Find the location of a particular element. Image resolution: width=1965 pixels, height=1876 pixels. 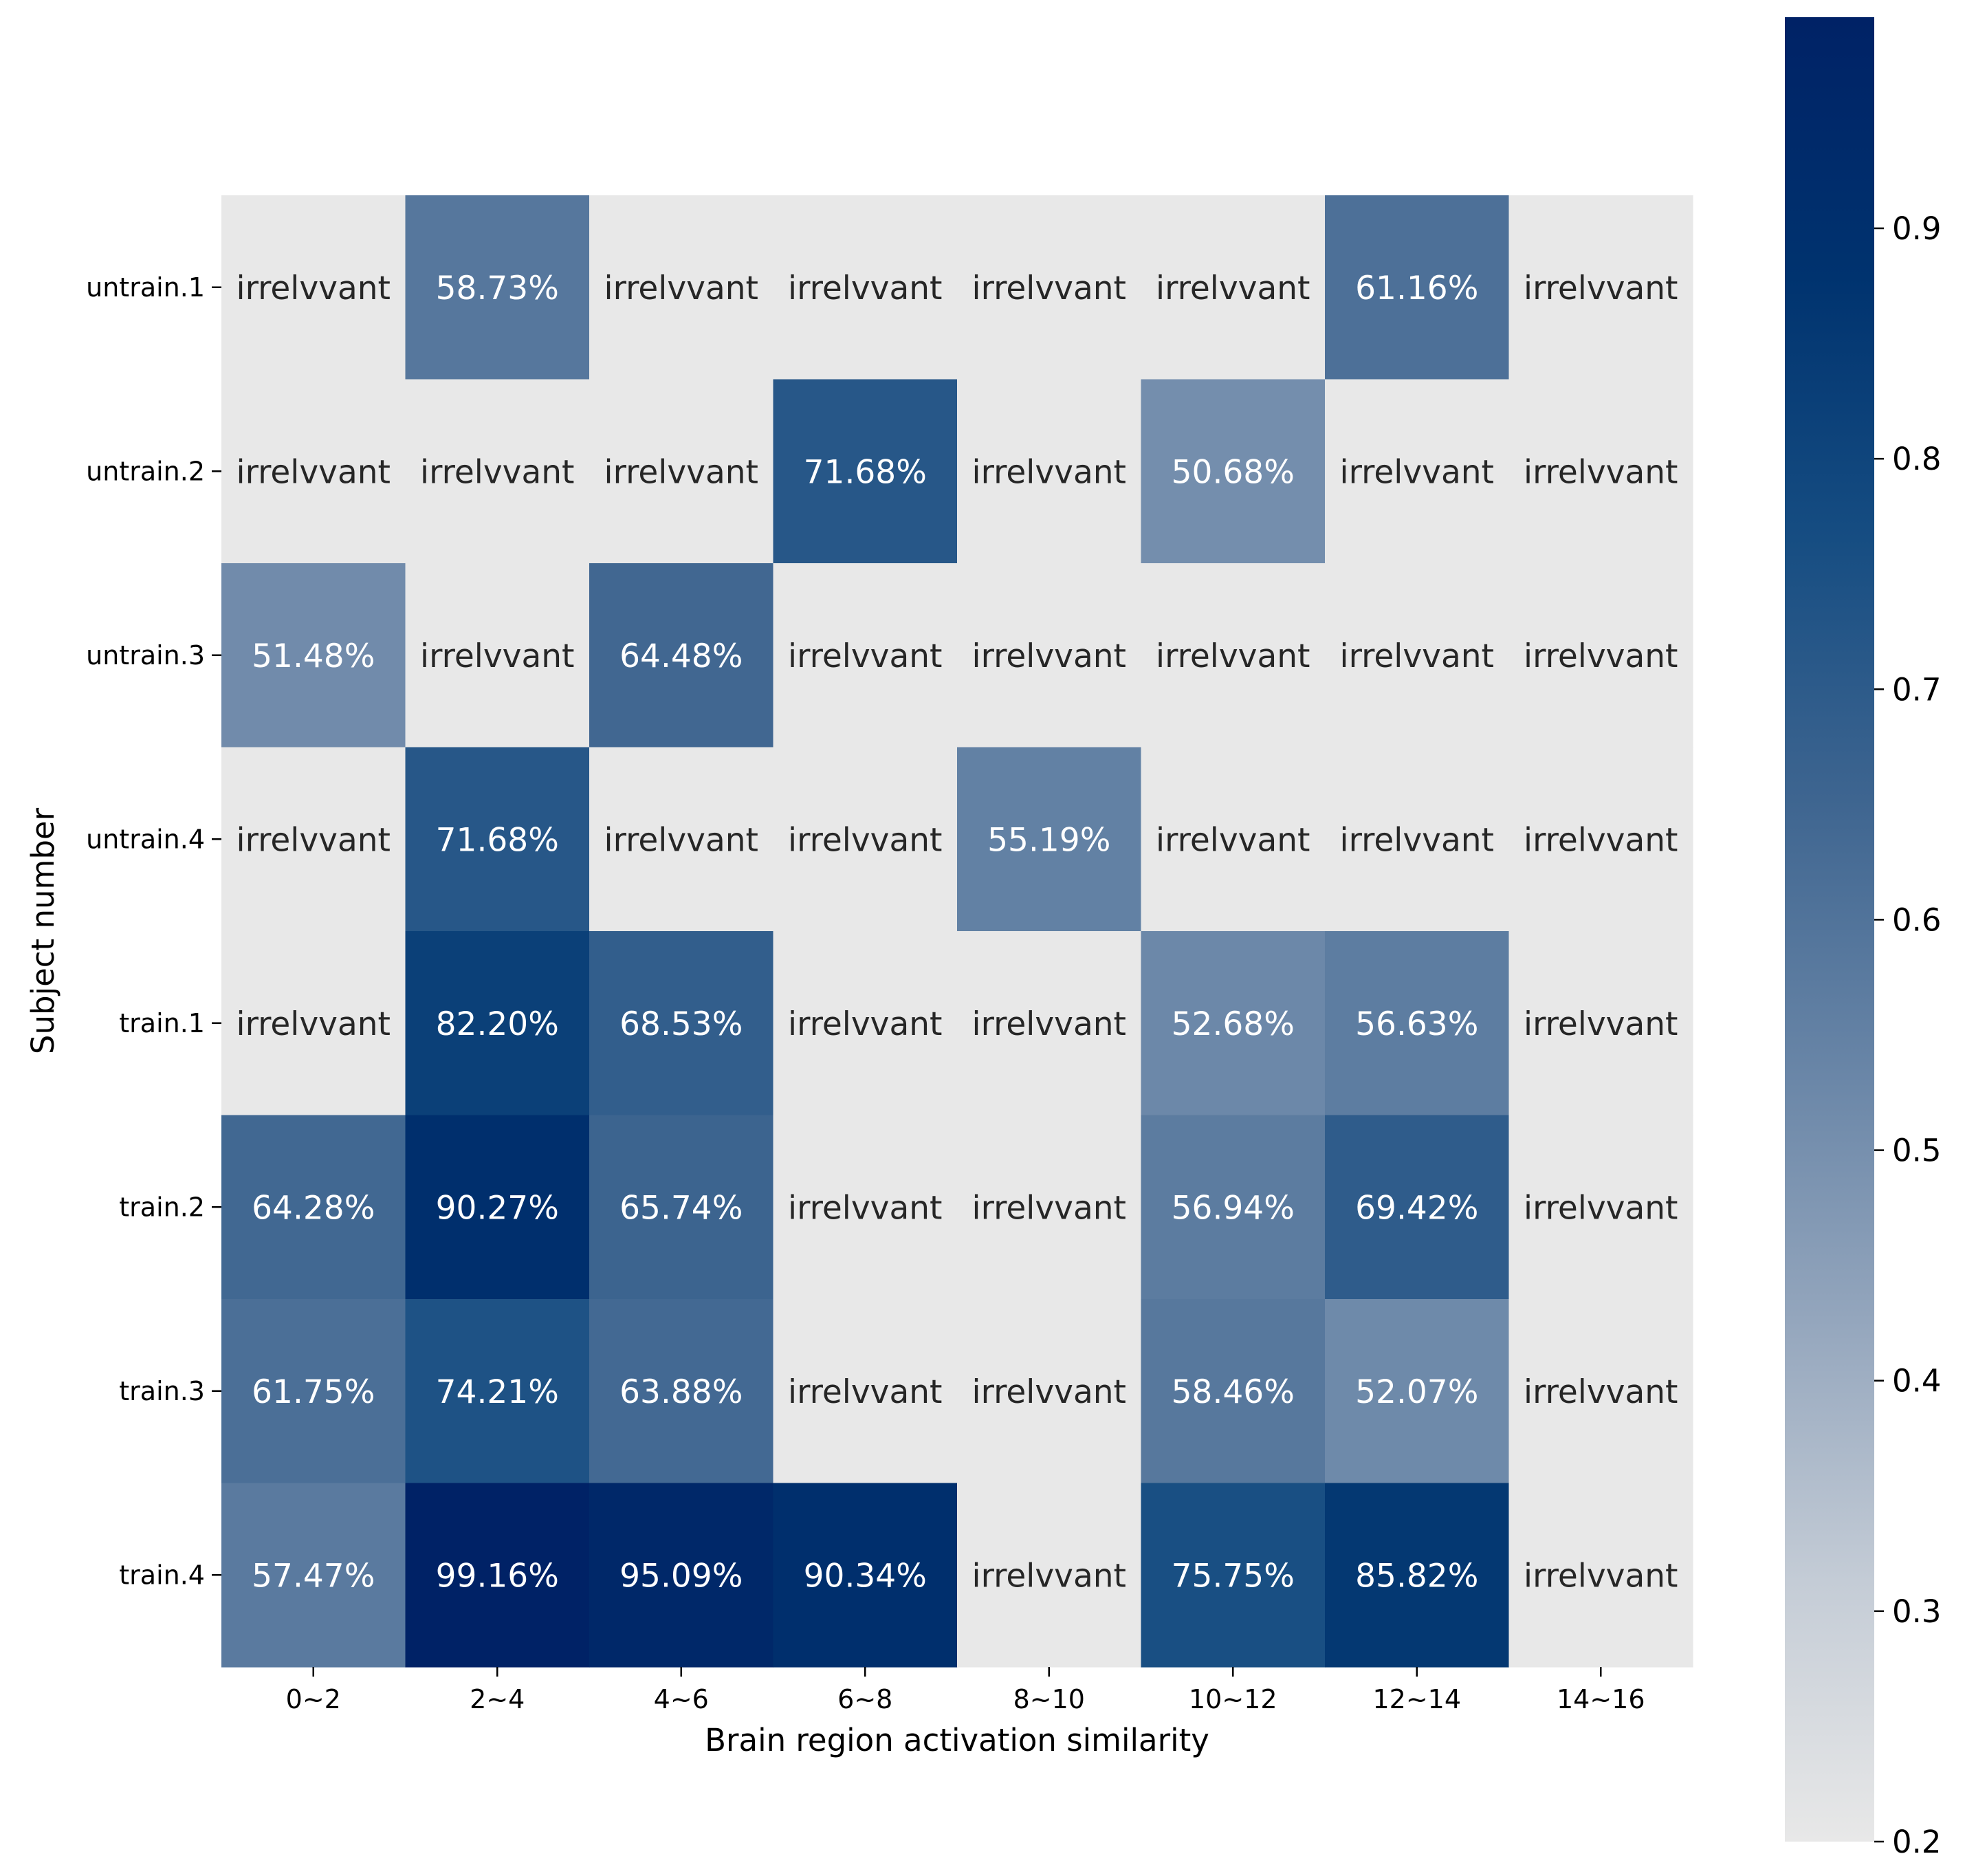

cell-value-label: 85.82% is located at coordinates (1416, 1576).